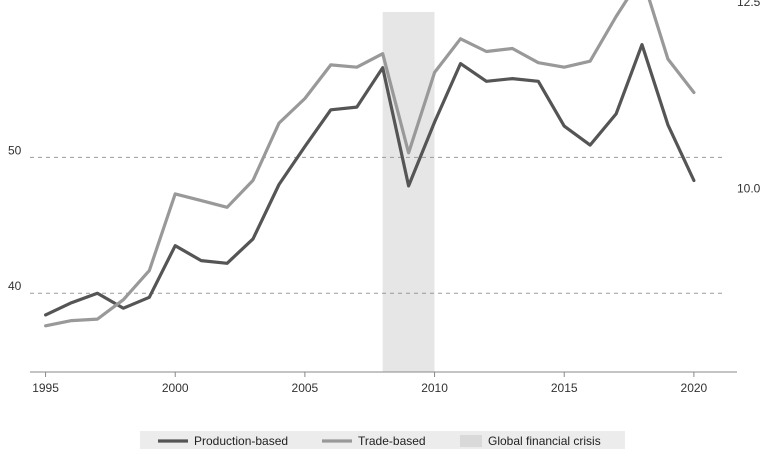 The height and width of the screenshot is (449, 767). Describe the element at coordinates (241, 441) in the screenshot. I see `legend-label: Production-based` at that location.